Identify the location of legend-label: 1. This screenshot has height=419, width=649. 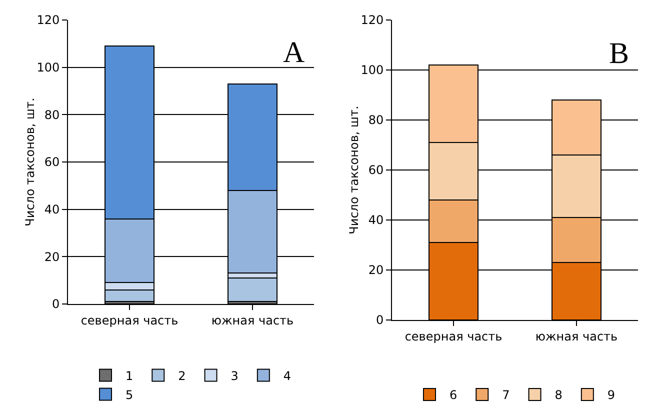
(130, 375).